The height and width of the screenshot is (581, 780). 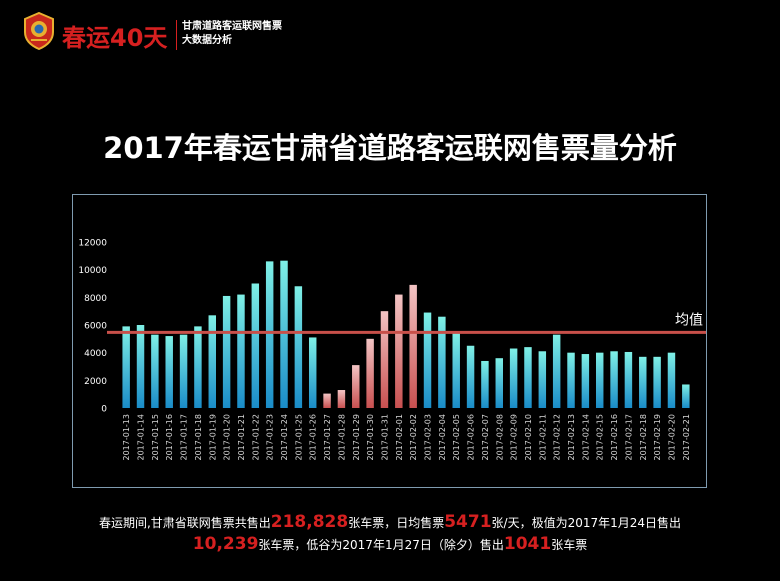 What do you see at coordinates (95, 382) in the screenshot?
I see `y-tick-label: 2000` at bounding box center [95, 382].